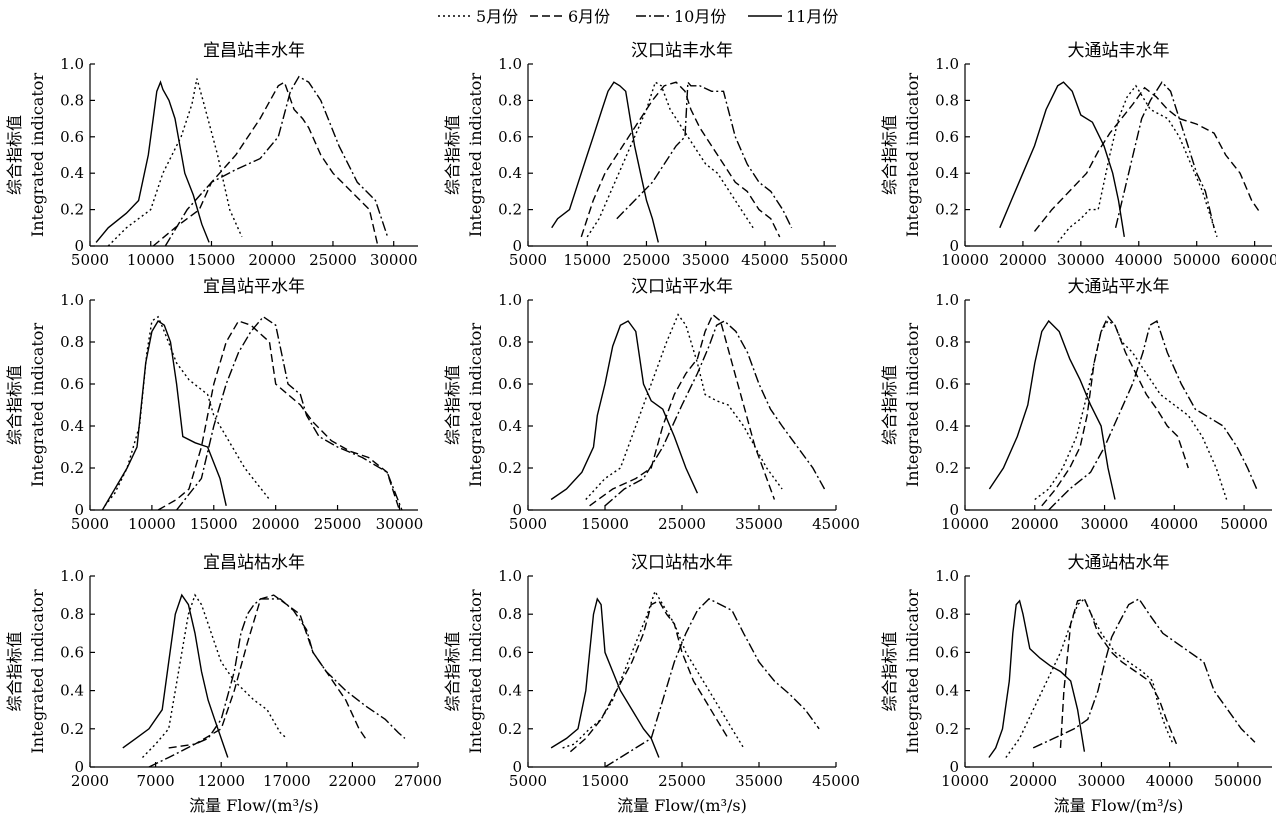 This screenshot has width=1276, height=821. What do you see at coordinates (1119, 287) in the screenshot?
I see `panel-title: 大通站平水年` at bounding box center [1119, 287].